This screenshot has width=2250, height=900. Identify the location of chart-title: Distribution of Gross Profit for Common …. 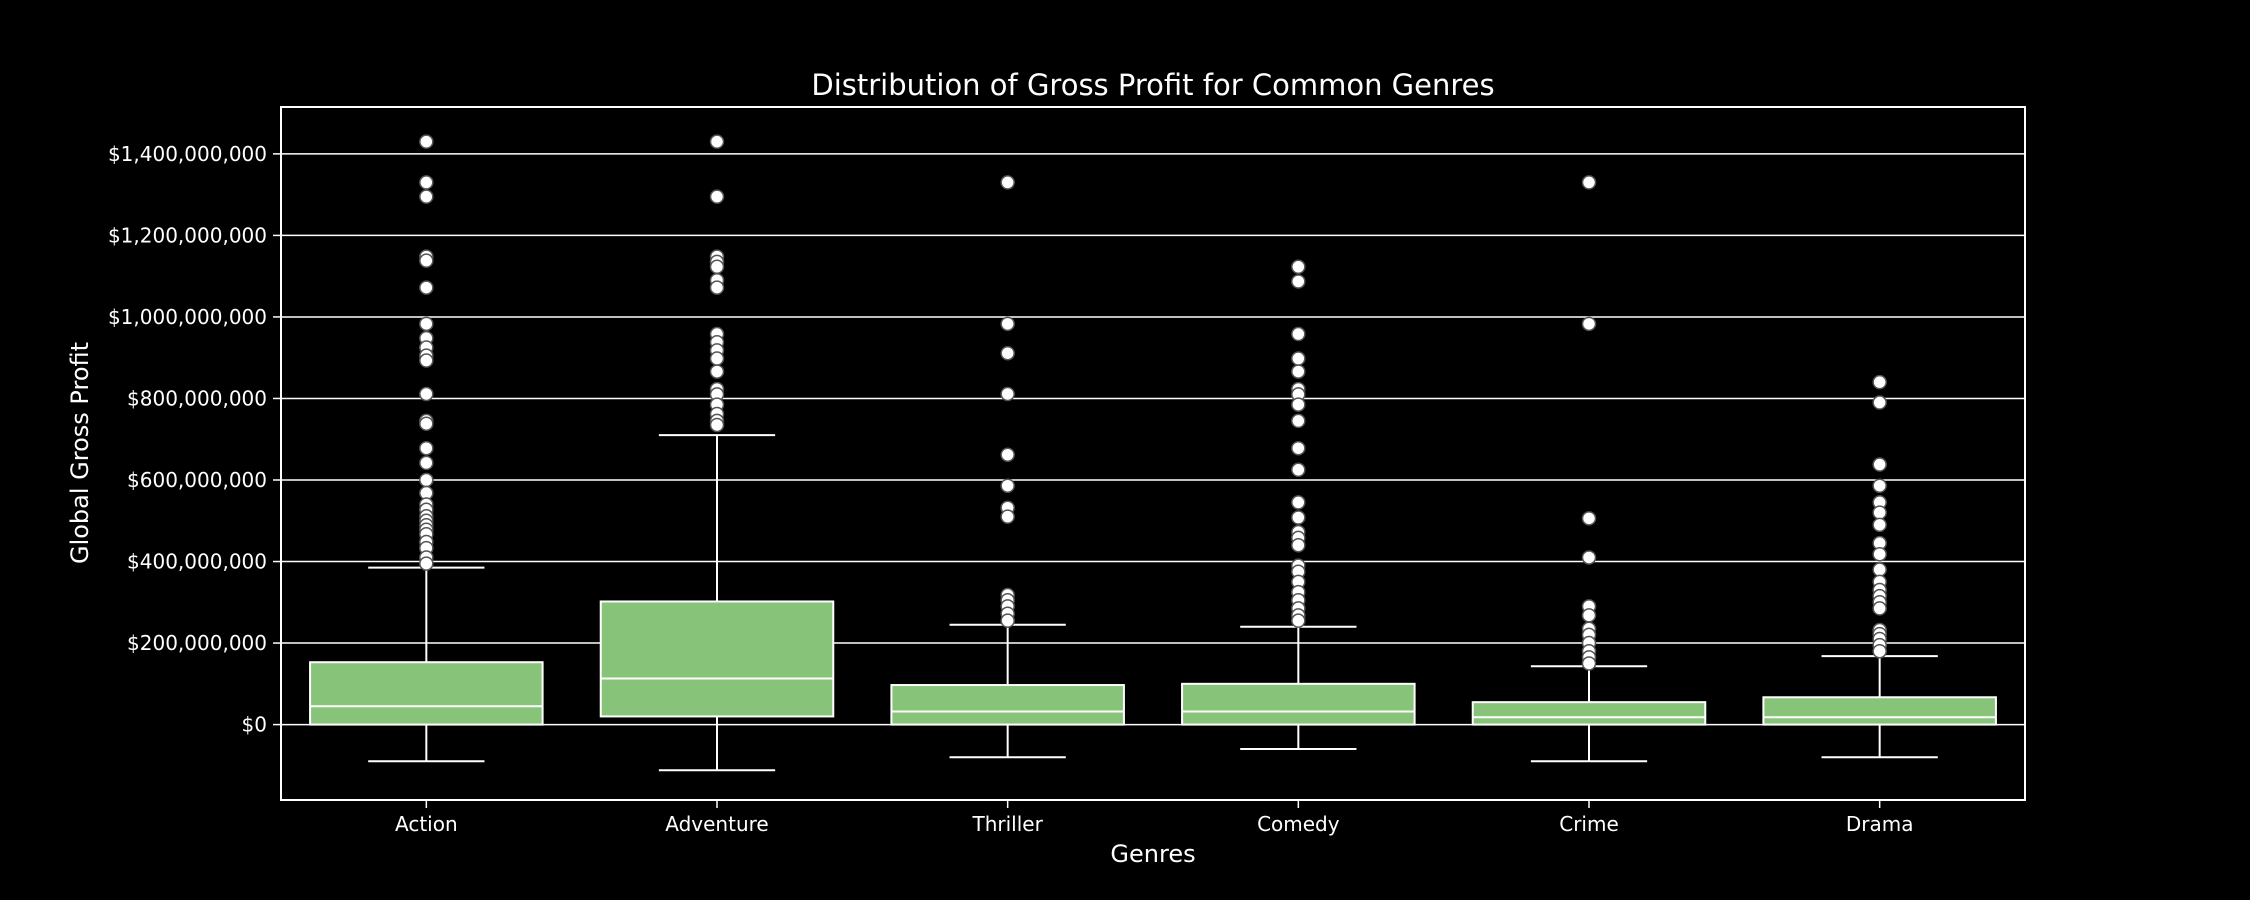
(1152, 85).